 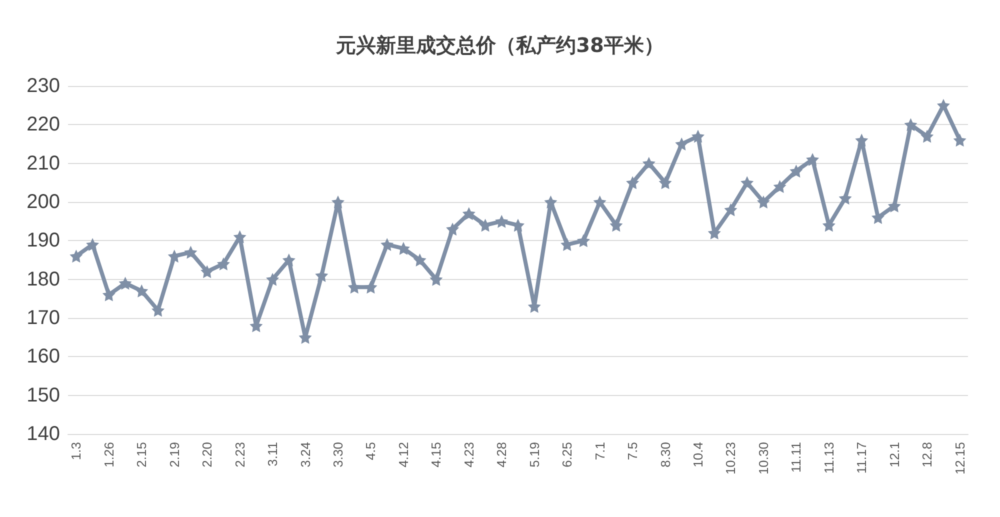 I want to click on x-tick-label: 11.11, so click(x=796, y=457).